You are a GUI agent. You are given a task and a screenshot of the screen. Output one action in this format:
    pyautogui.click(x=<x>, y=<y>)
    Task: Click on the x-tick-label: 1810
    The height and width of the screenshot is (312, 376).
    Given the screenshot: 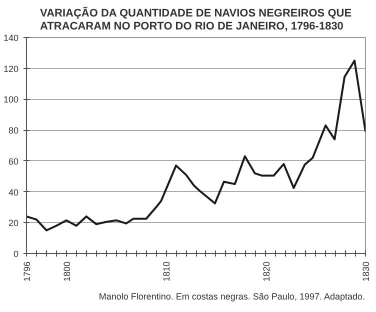 What is the action you would take?
    pyautogui.click(x=167, y=271)
    